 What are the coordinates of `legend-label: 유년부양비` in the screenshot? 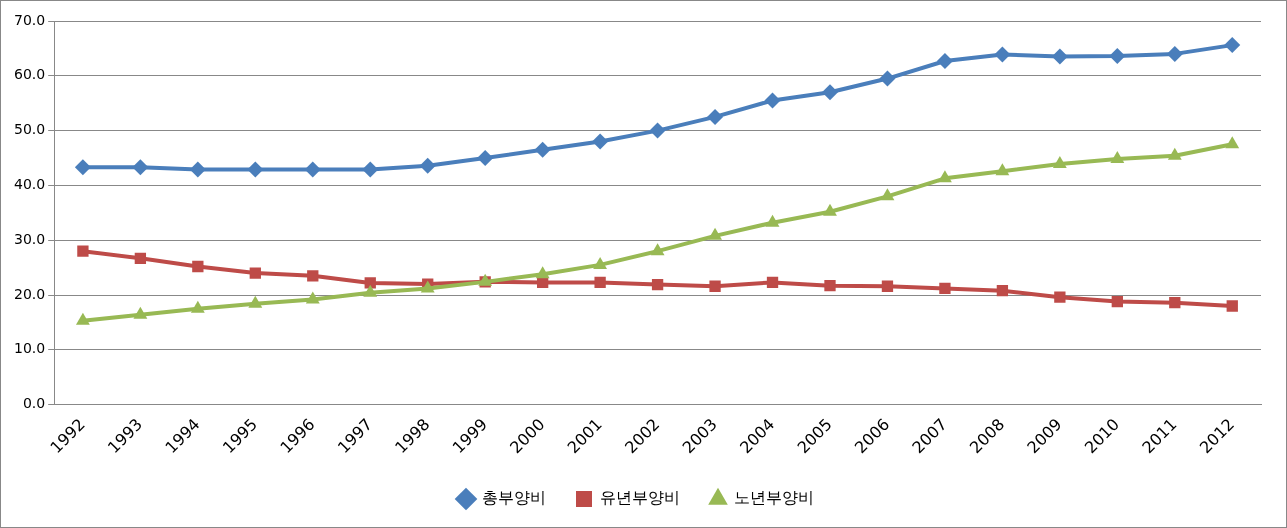 It's located at (640, 498).